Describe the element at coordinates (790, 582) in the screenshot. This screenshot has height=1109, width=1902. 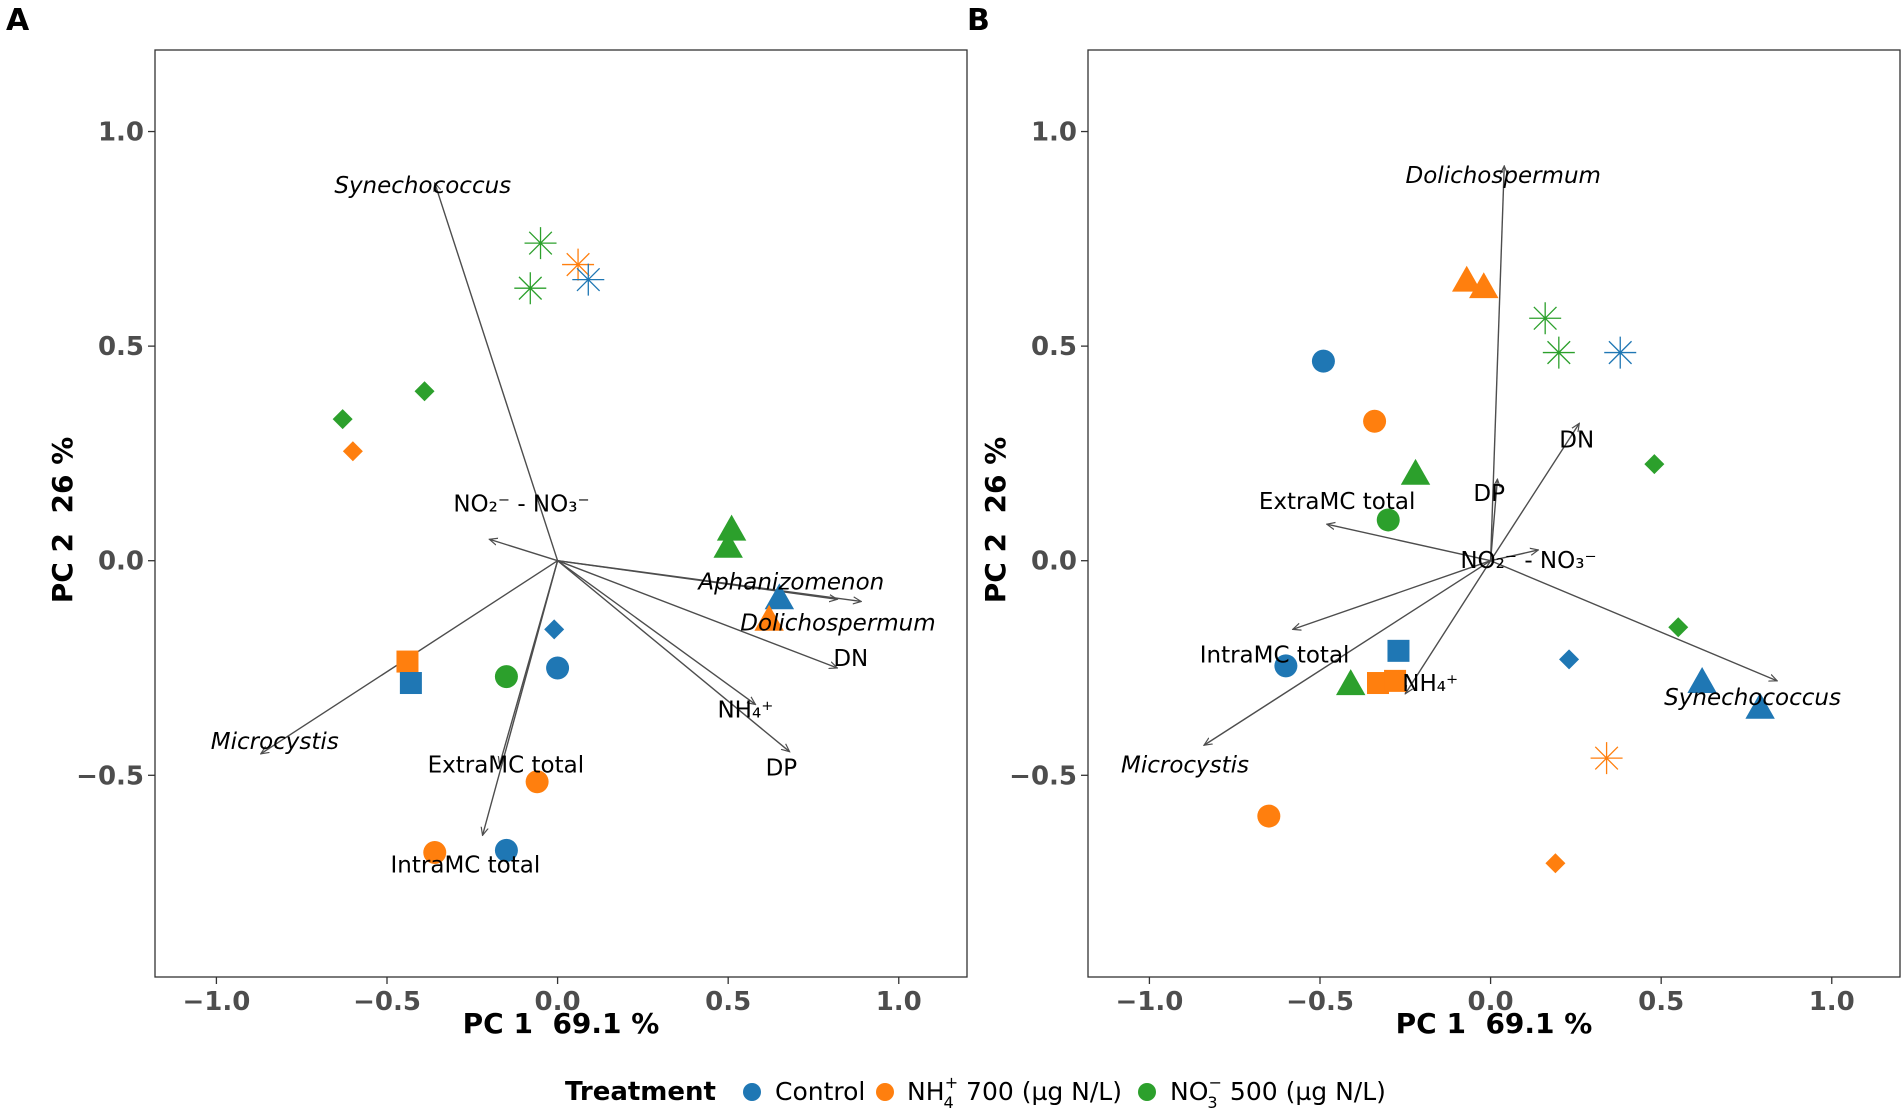
I see `vector-label: Aphanizomenon` at that location.